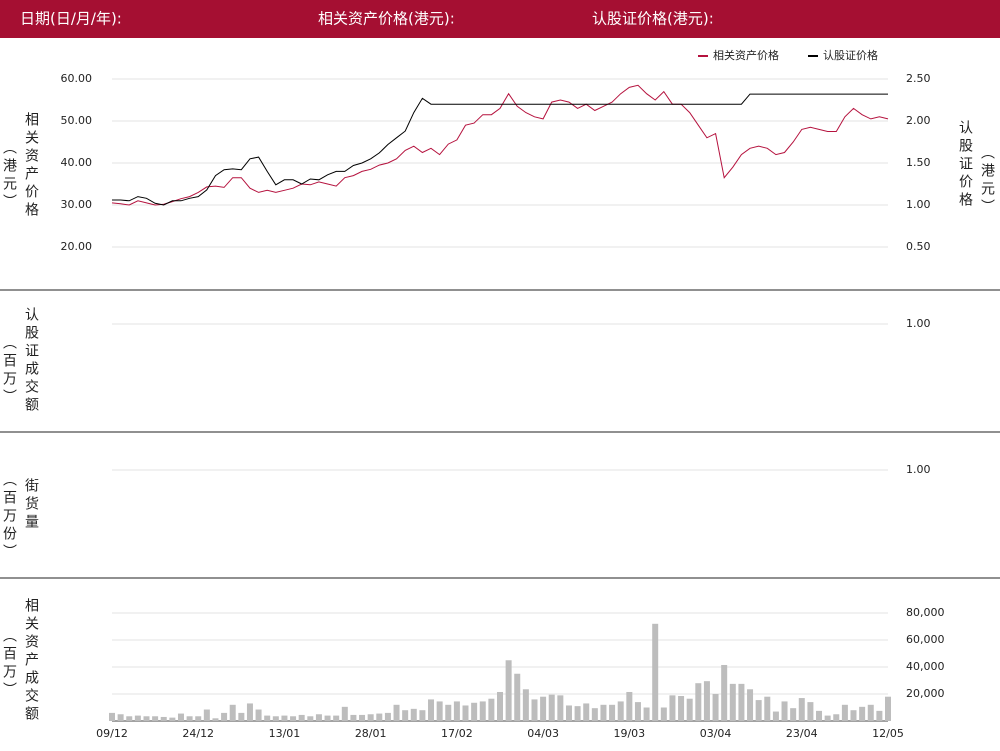 This screenshot has height=751, width=1000. I want to click on x-tick-label: 19/03, so click(629, 733).